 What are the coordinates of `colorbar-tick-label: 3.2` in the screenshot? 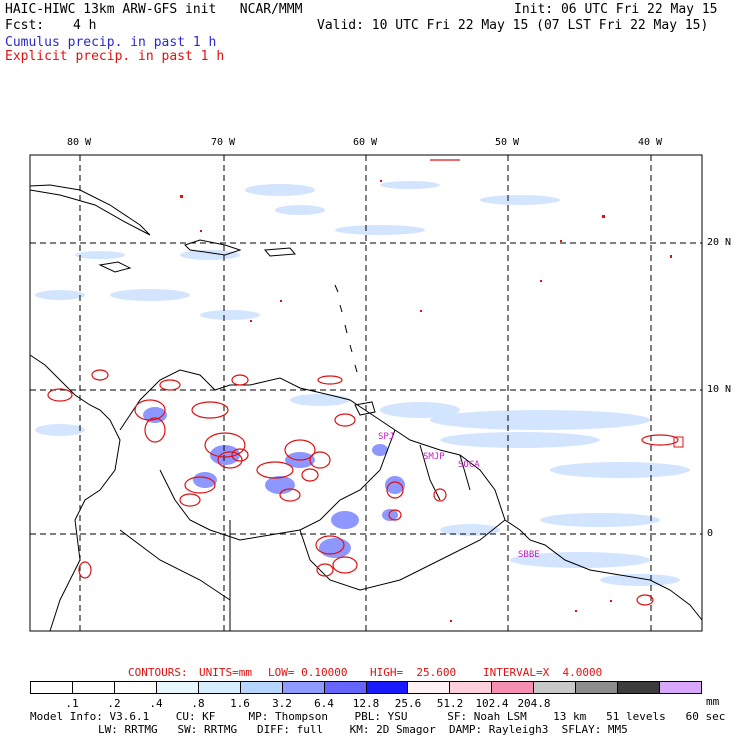 It's located at (282, 703).